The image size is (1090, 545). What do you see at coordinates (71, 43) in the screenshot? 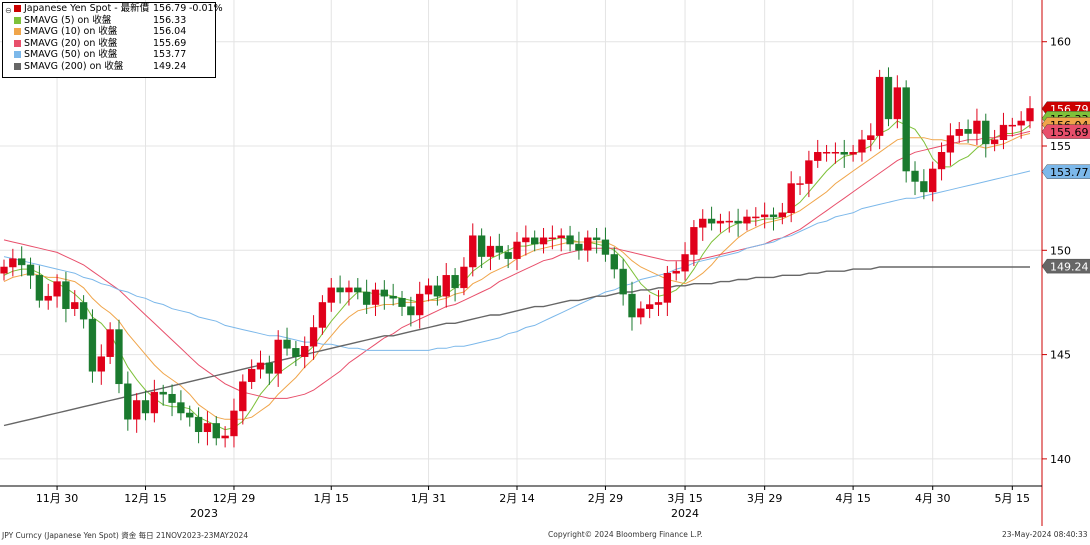
I see `legend-name: SMAVG (20) on 收盤` at bounding box center [71, 43].